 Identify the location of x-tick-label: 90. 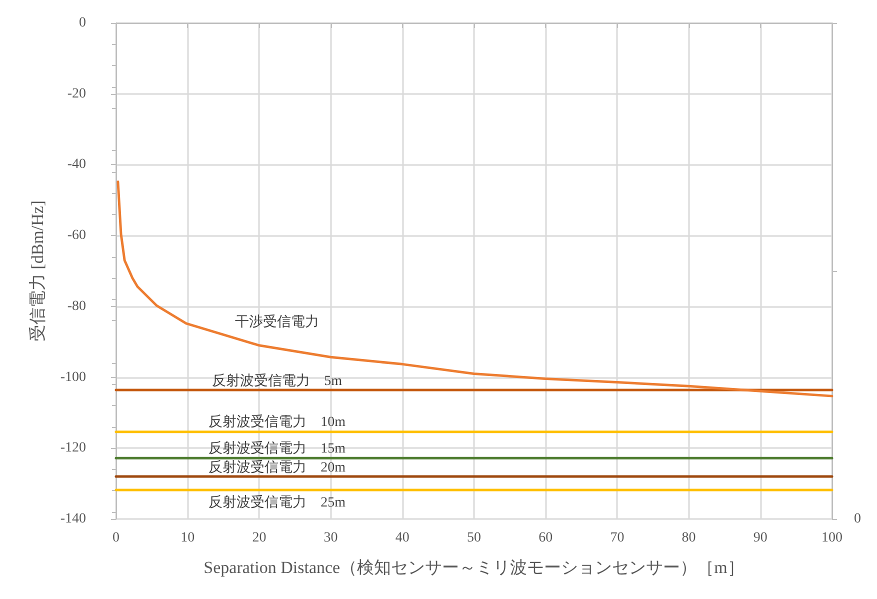
(760, 538).